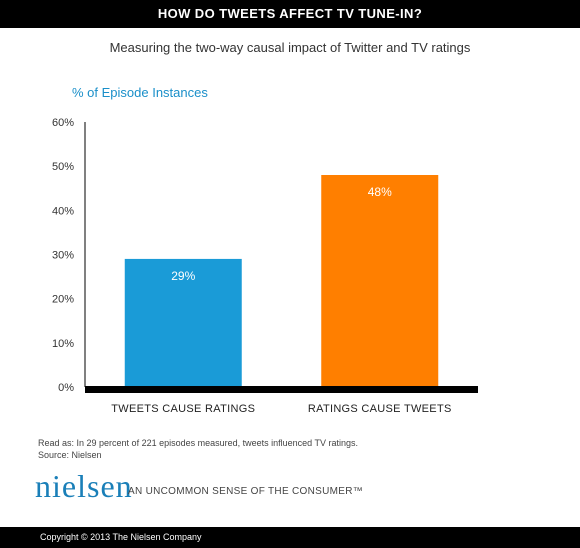  I want to click on y-tick-label: 40%, so click(63, 211).